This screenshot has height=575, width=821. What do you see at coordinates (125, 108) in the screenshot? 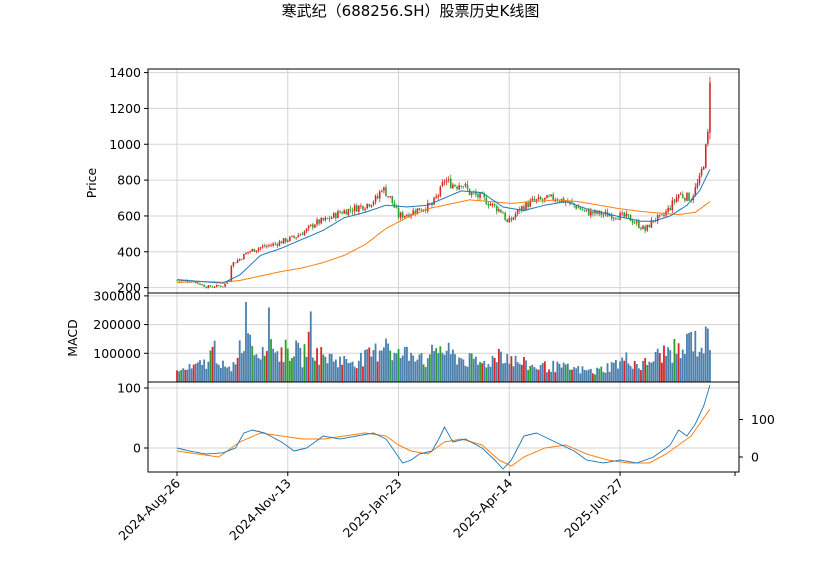
I see `price-tick-label: 1200` at bounding box center [125, 108].